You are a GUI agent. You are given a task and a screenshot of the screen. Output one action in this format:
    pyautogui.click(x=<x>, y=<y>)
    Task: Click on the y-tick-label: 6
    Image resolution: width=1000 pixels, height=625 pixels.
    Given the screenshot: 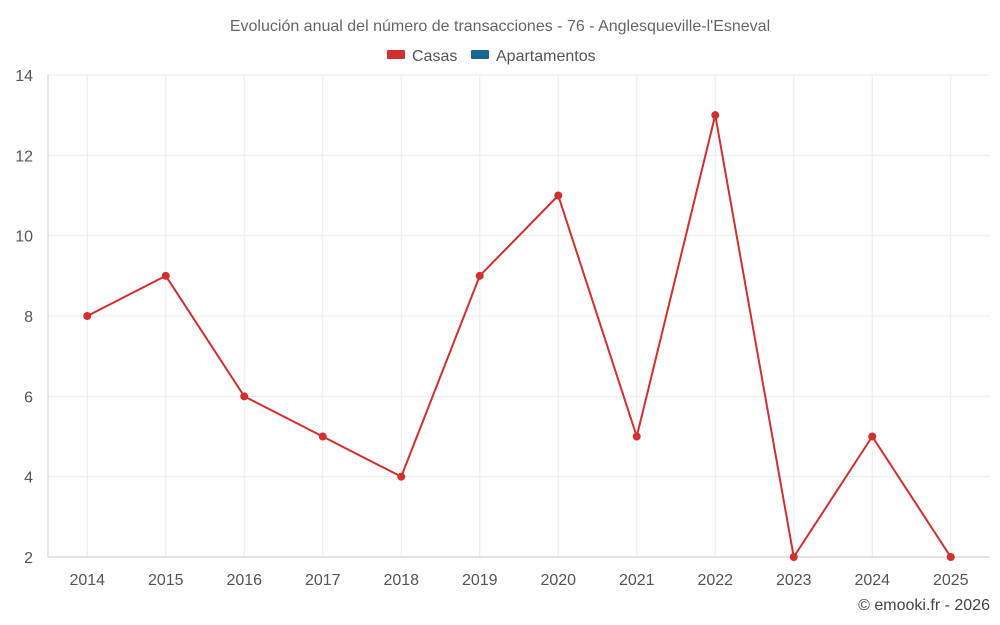 What is the action you would take?
    pyautogui.click(x=28, y=397)
    